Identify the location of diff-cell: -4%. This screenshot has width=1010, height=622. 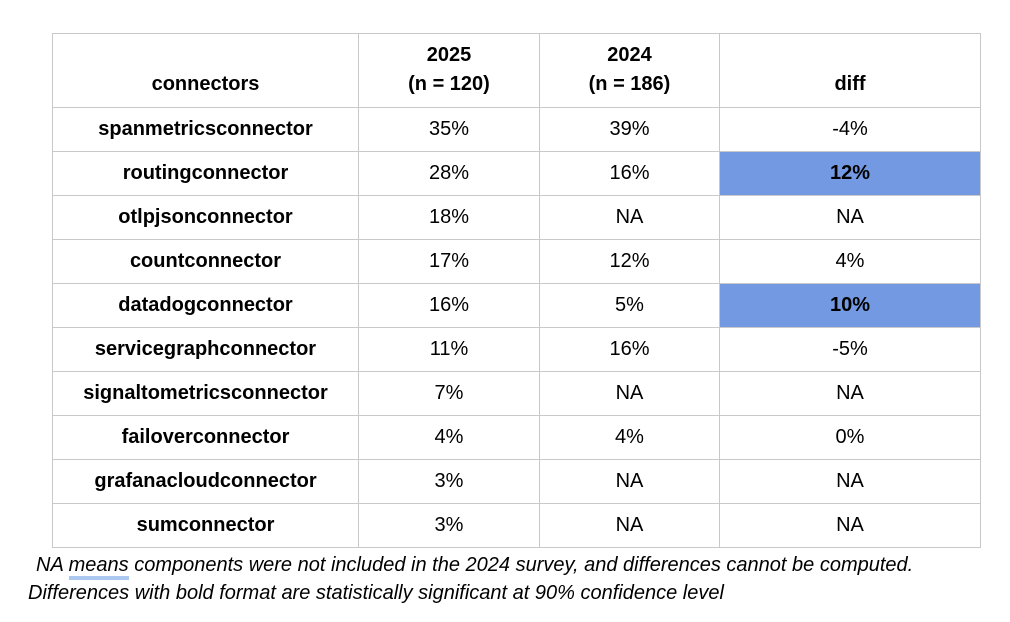
(850, 129).